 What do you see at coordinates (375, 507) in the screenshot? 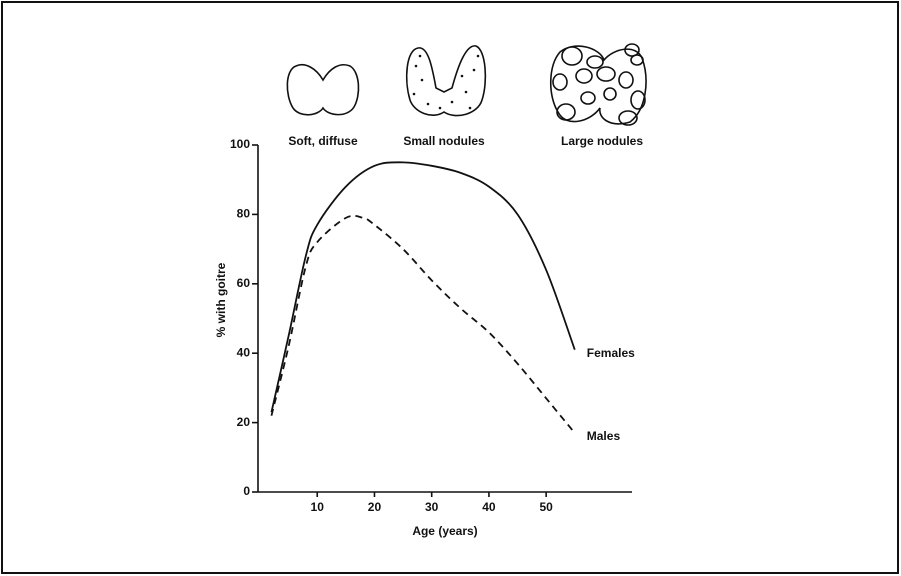
I see `x-tick-label: 20` at bounding box center [375, 507].